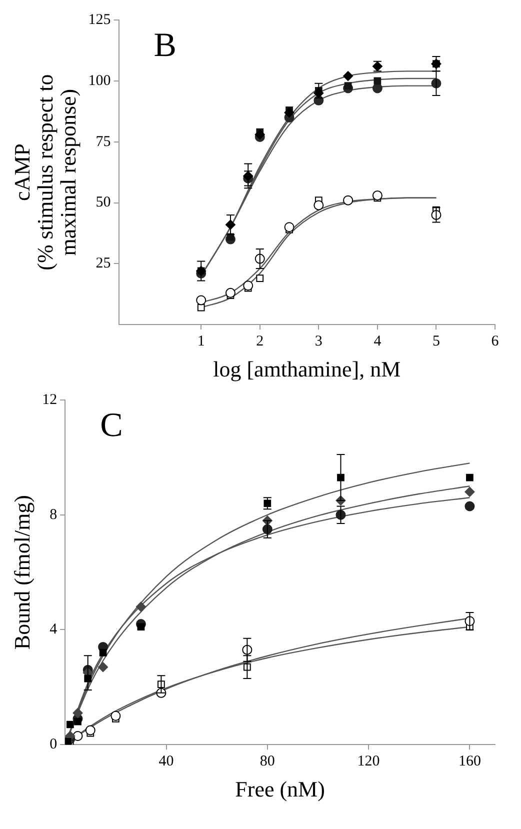 The width and height of the screenshot is (521, 829). I want to click on y-axis-title: cAMP (% stimulus respect to maximal response), so click(45, 172).